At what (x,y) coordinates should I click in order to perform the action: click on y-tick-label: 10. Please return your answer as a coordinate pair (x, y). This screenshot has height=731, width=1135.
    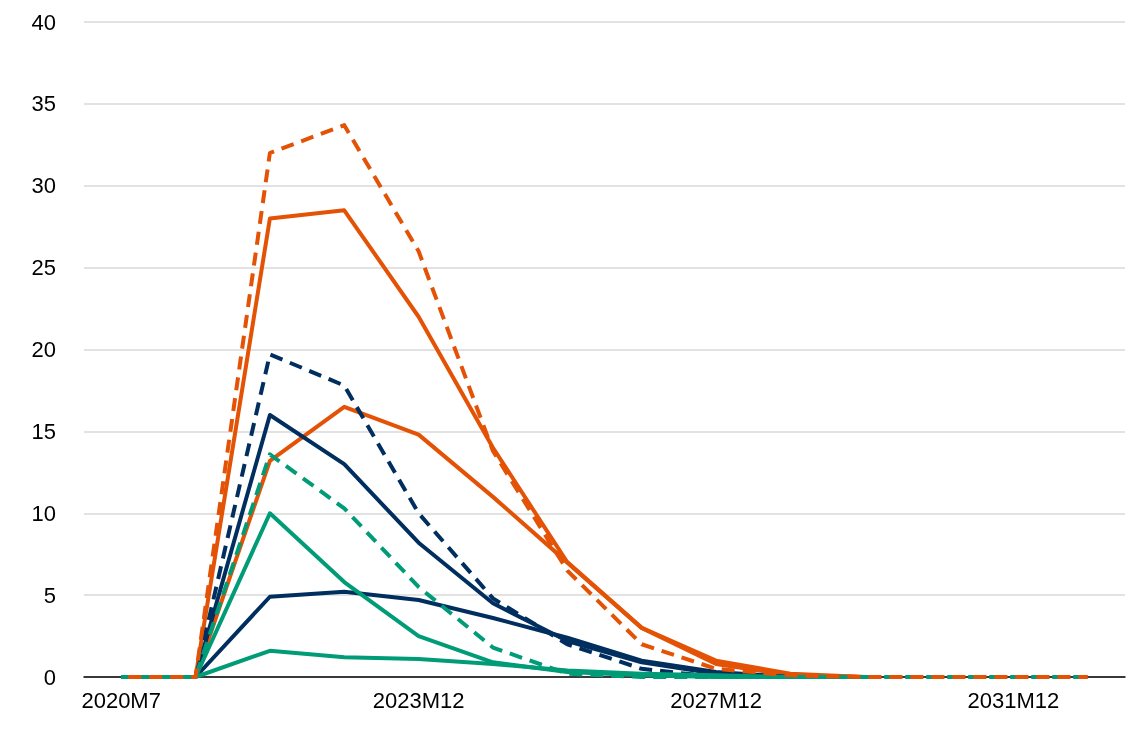
    Looking at the image, I should click on (43, 513).